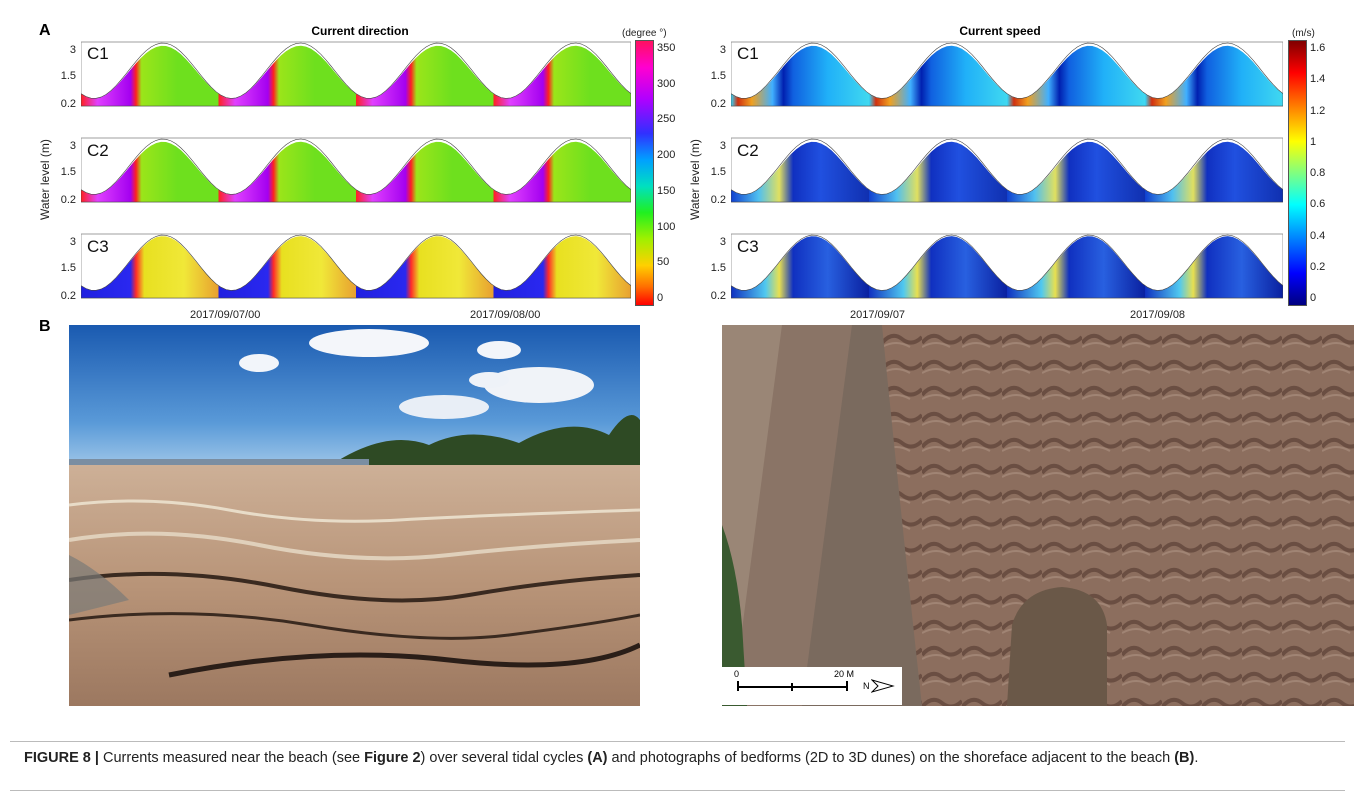 The width and height of the screenshot is (1355, 798). What do you see at coordinates (356, 266) in the screenshot?
I see `dir-c3-tide-outline` at bounding box center [356, 266].